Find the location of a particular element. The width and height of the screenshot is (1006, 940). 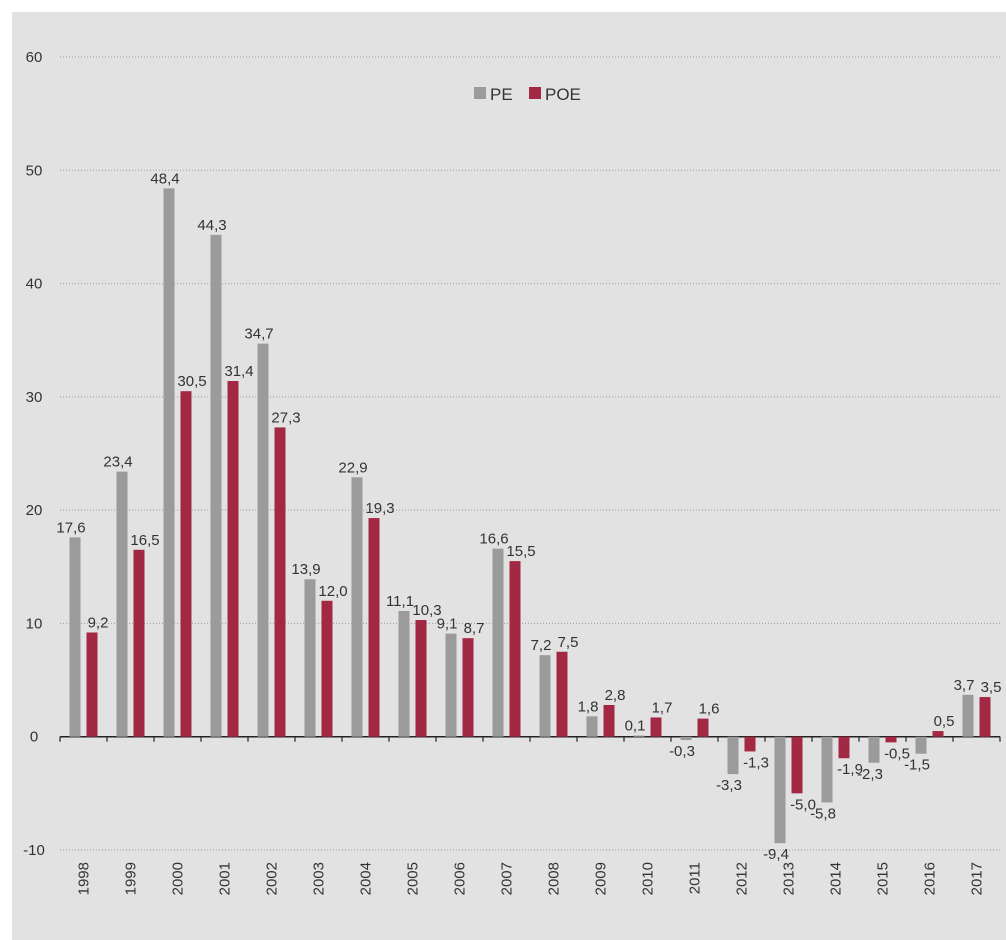

data-label-pe: 44,3 is located at coordinates (211, 225).